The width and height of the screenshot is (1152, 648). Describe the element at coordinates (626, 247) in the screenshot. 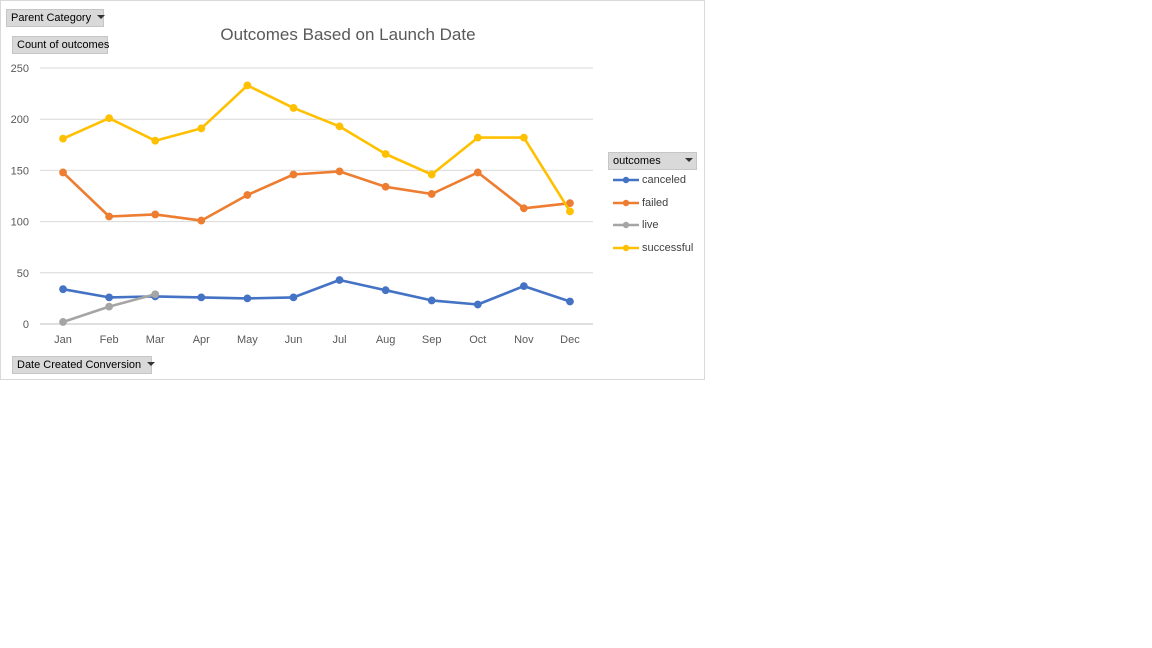

I see `legend-swatch-successful` at that location.